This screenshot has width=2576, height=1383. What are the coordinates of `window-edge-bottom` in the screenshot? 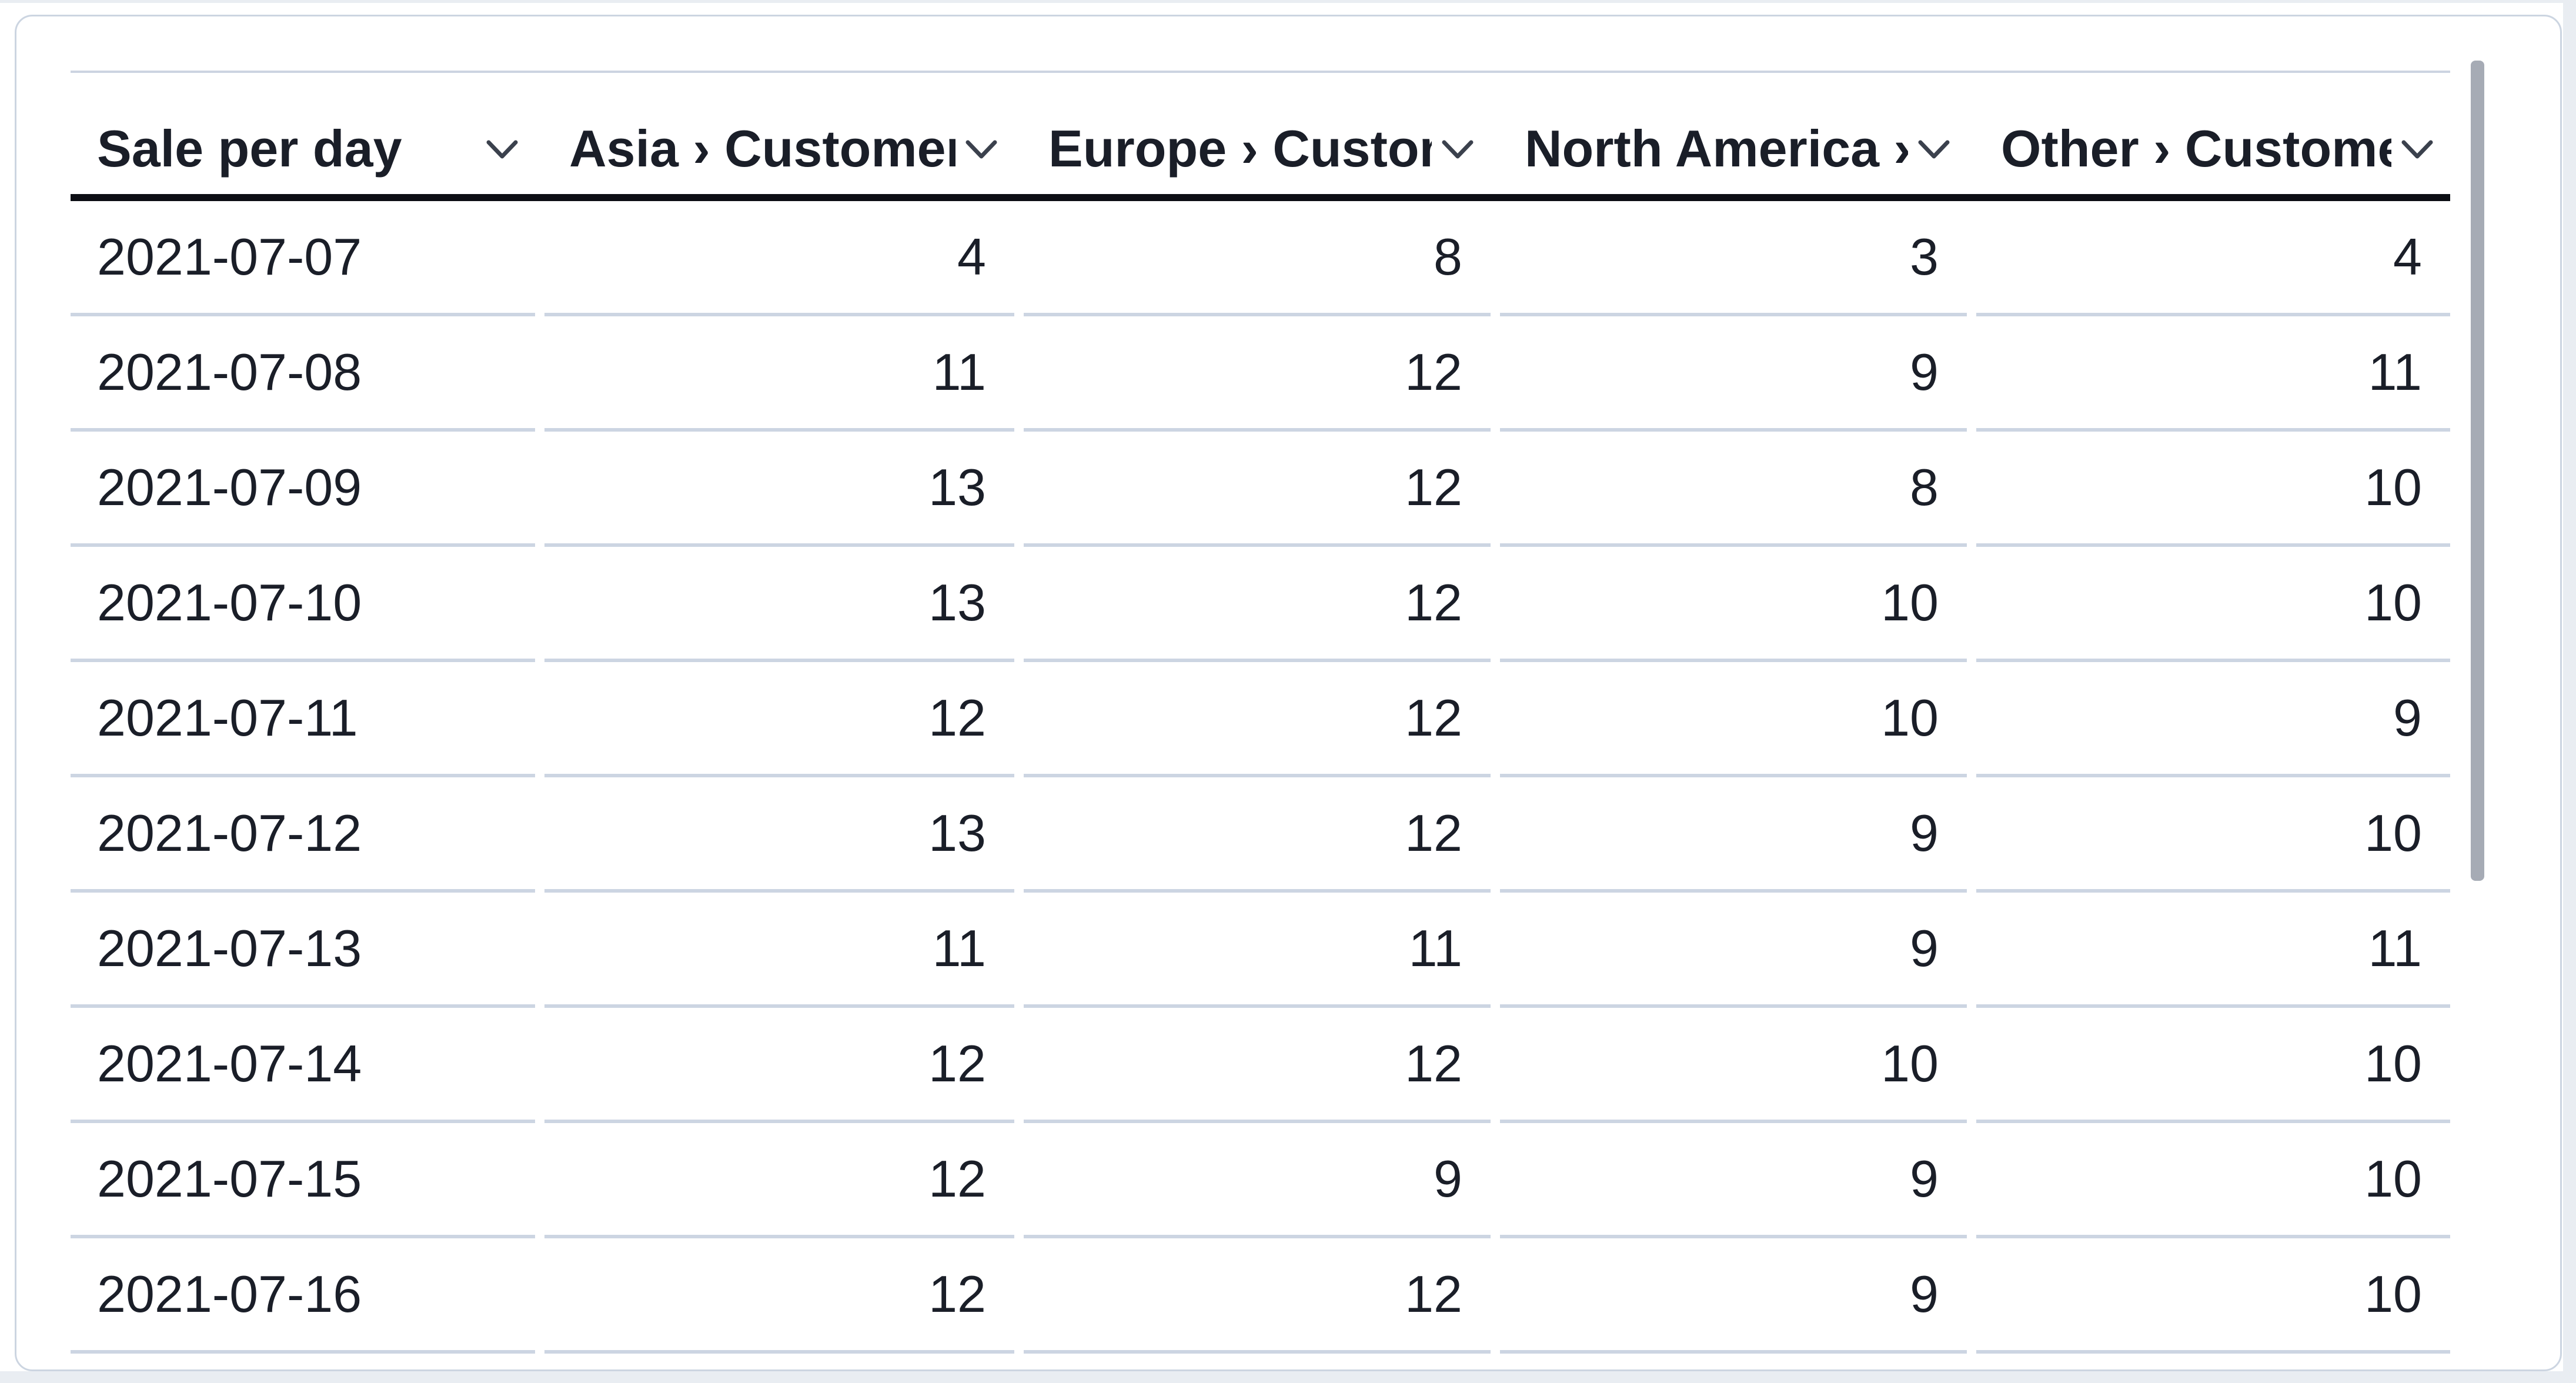 It's located at (1288, 1377).